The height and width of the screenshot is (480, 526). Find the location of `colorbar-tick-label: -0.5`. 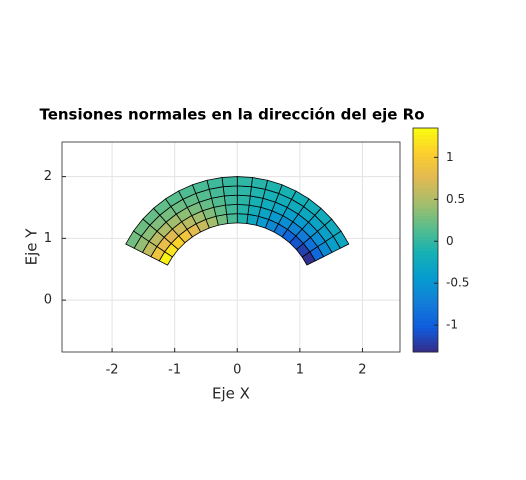

colorbar-tick-label: -0.5 is located at coordinates (457, 283).